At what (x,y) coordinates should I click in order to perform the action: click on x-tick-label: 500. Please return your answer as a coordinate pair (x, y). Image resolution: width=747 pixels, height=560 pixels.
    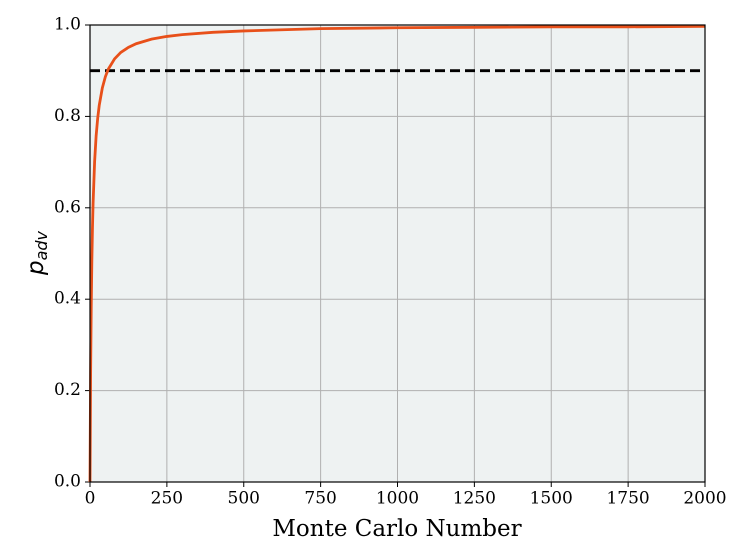
    Looking at the image, I should click on (244, 499).